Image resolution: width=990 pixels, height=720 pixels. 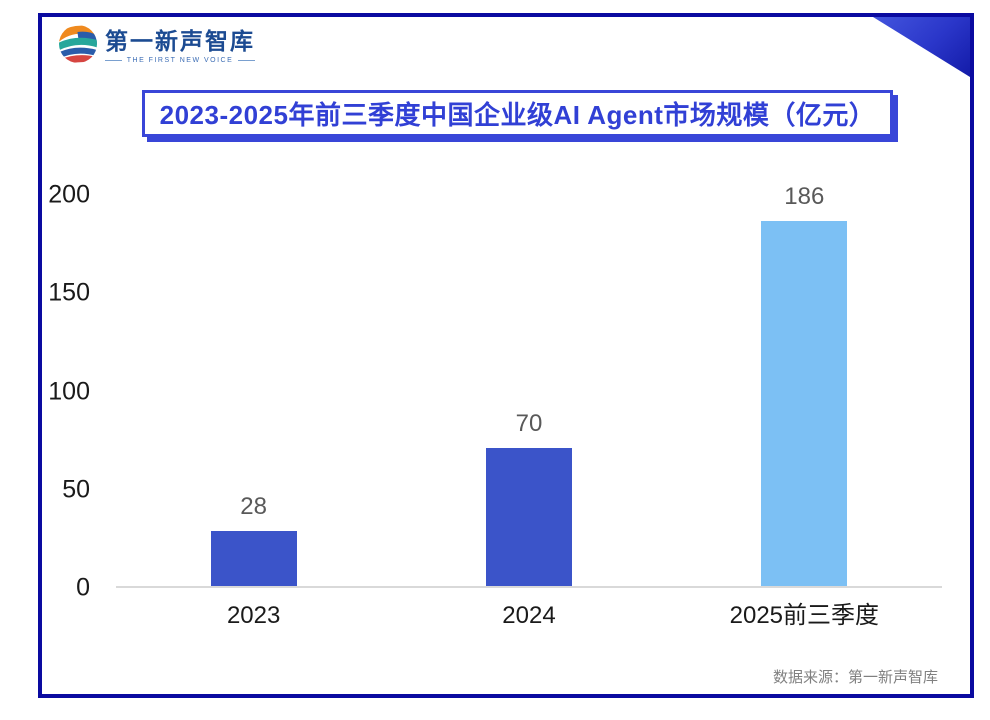 I want to click on data-source-note: 数据来源：第一新声智库, so click(x=855, y=677).